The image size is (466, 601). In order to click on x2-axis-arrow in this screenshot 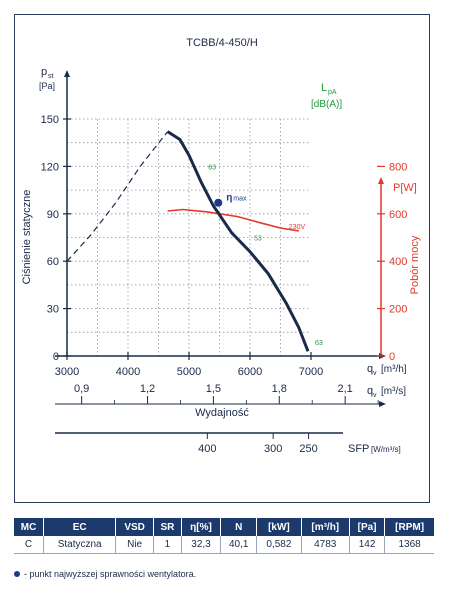, I will do `click(382, 404)`.